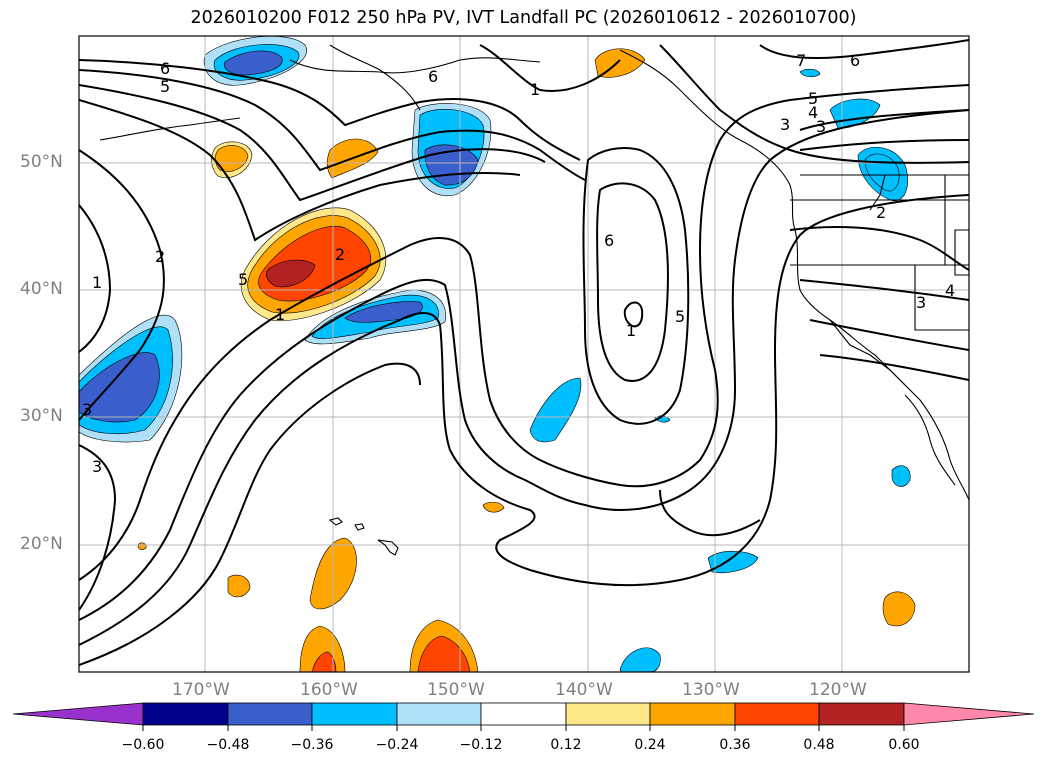 The image size is (1047, 765). I want to click on colorbar-tick-label: 0.36, so click(735, 745).